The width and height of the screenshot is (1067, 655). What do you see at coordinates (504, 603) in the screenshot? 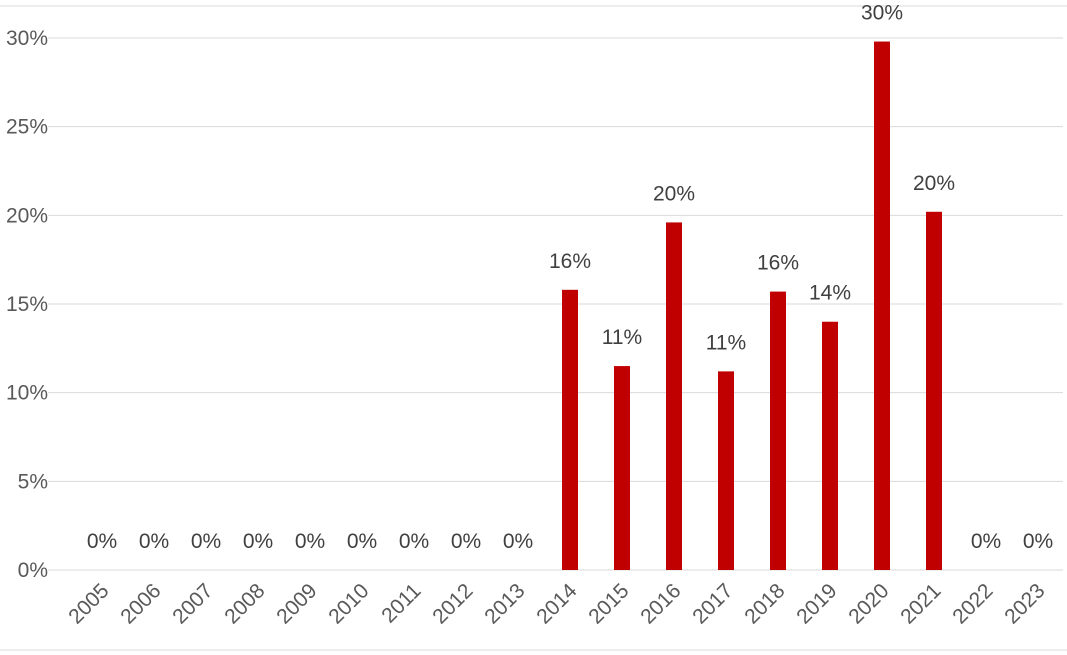
I see `x-tick-label: 2013` at bounding box center [504, 603].